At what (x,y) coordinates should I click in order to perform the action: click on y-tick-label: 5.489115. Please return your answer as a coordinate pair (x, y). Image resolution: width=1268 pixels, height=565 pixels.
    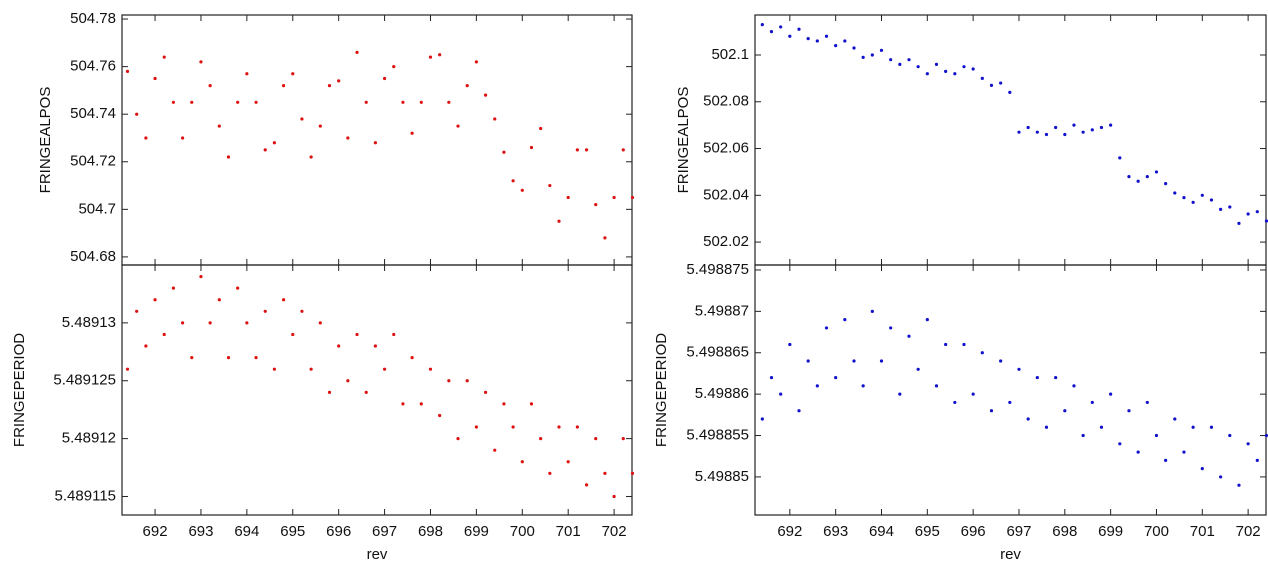
    Looking at the image, I should click on (85, 495).